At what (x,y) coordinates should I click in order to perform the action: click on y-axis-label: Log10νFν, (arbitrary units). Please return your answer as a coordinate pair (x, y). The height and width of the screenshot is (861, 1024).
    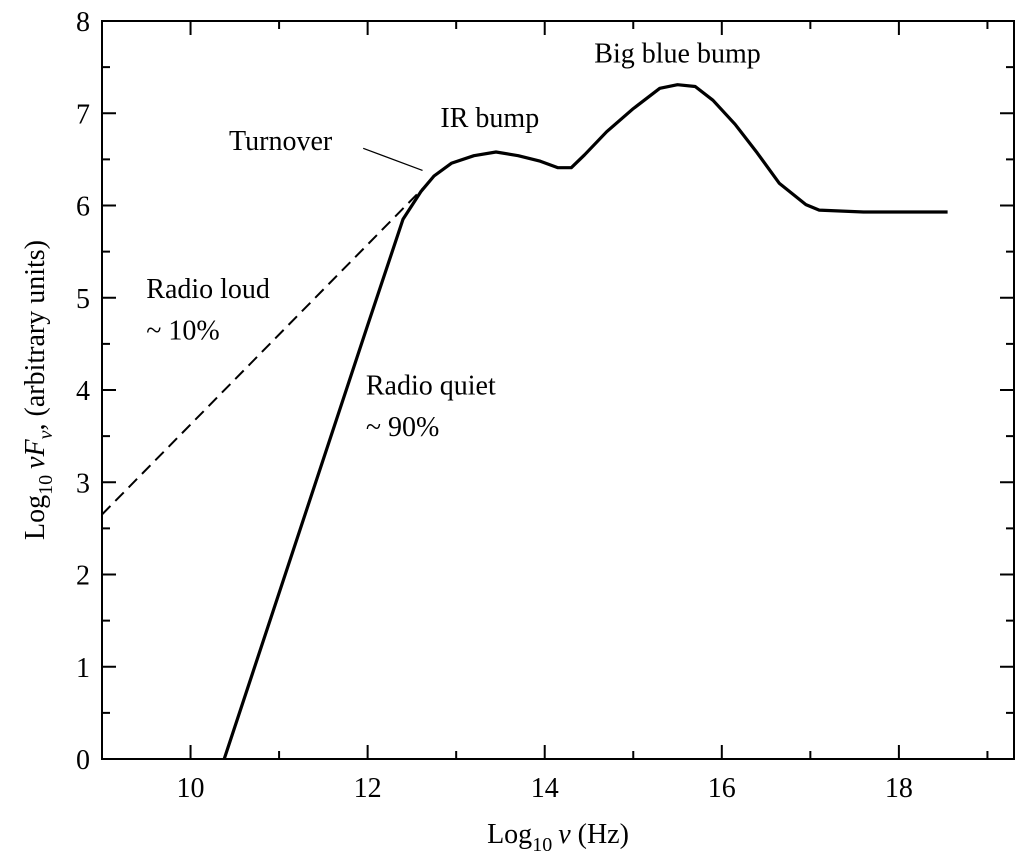
    Looking at the image, I should click on (38, 390).